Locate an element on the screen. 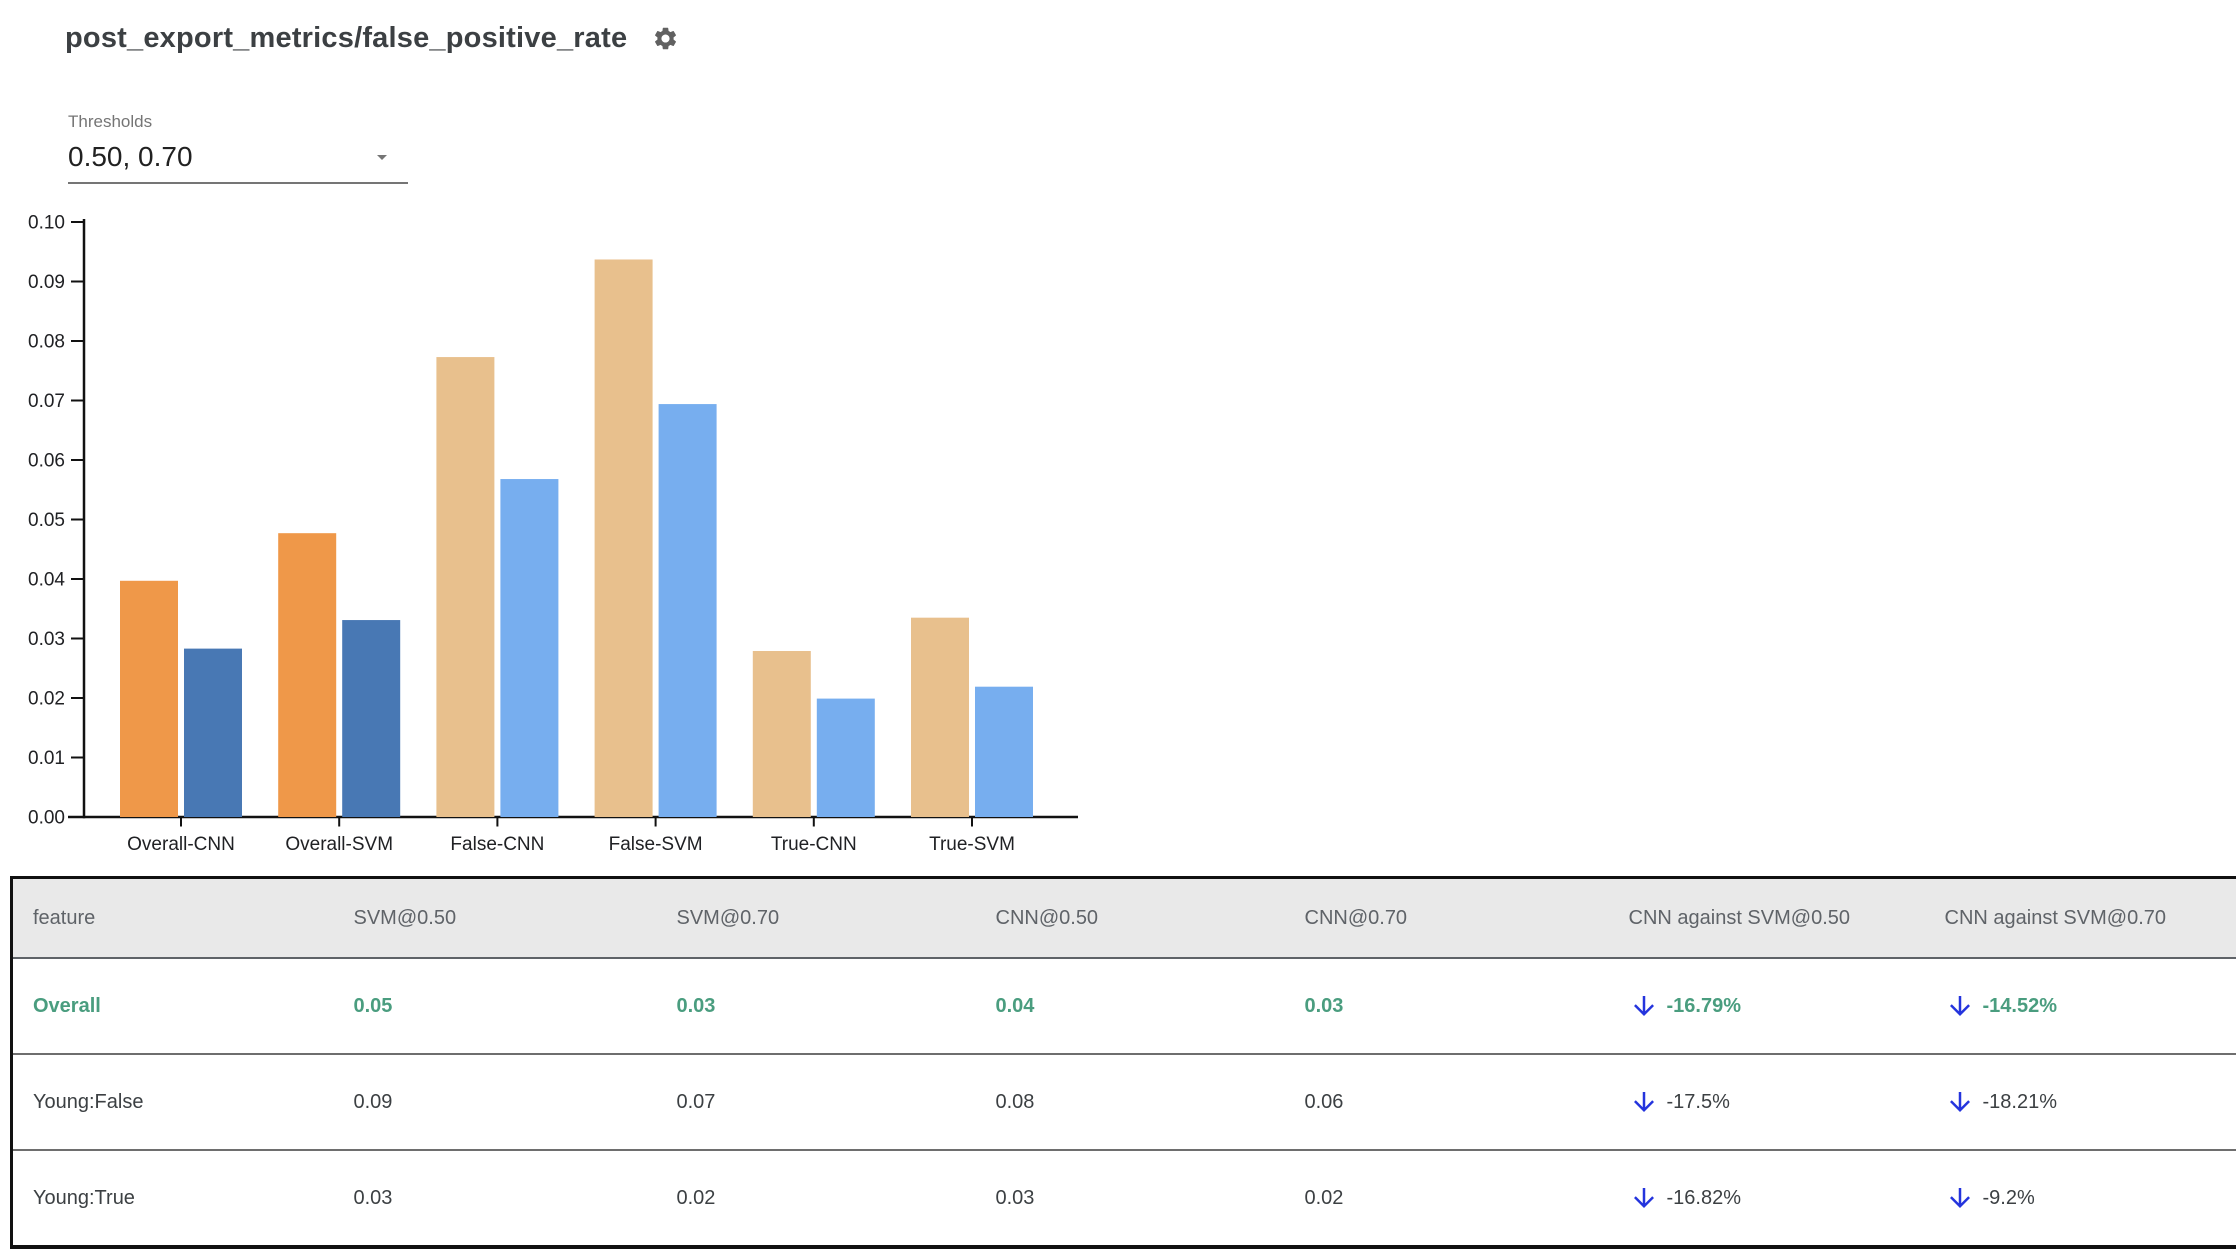  table-row: Young:False 0.09 0.07 0.08 0.06 -17.5% -18.21% is located at coordinates (1123, 1102).